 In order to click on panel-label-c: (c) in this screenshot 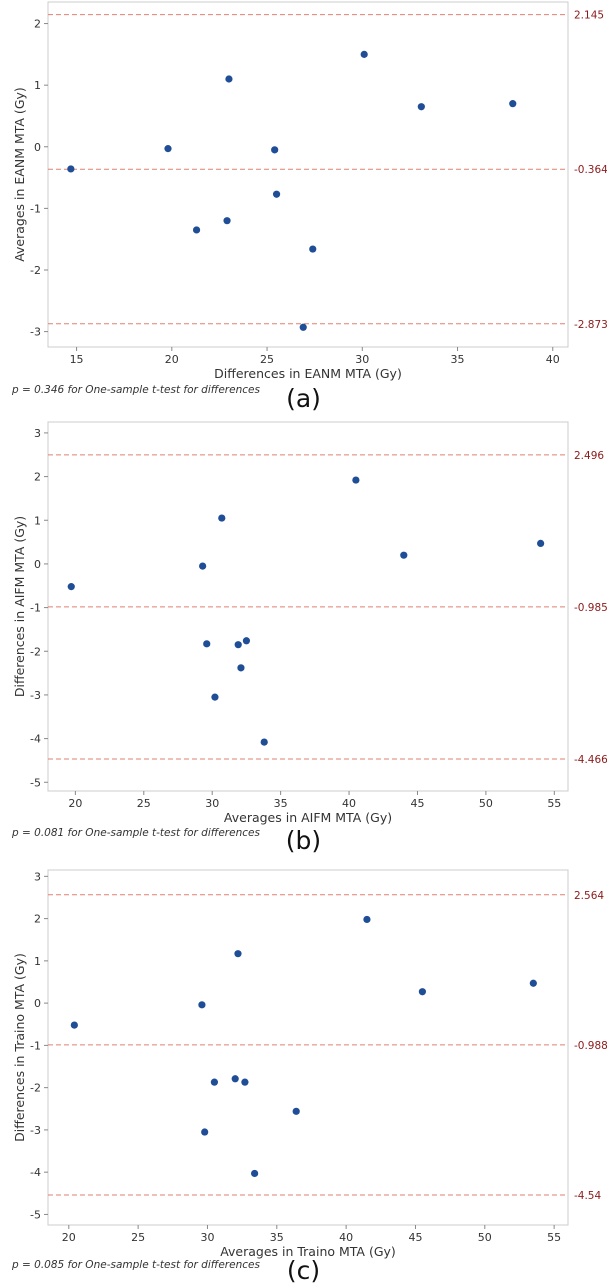, I will do `click(303, 1270)`.